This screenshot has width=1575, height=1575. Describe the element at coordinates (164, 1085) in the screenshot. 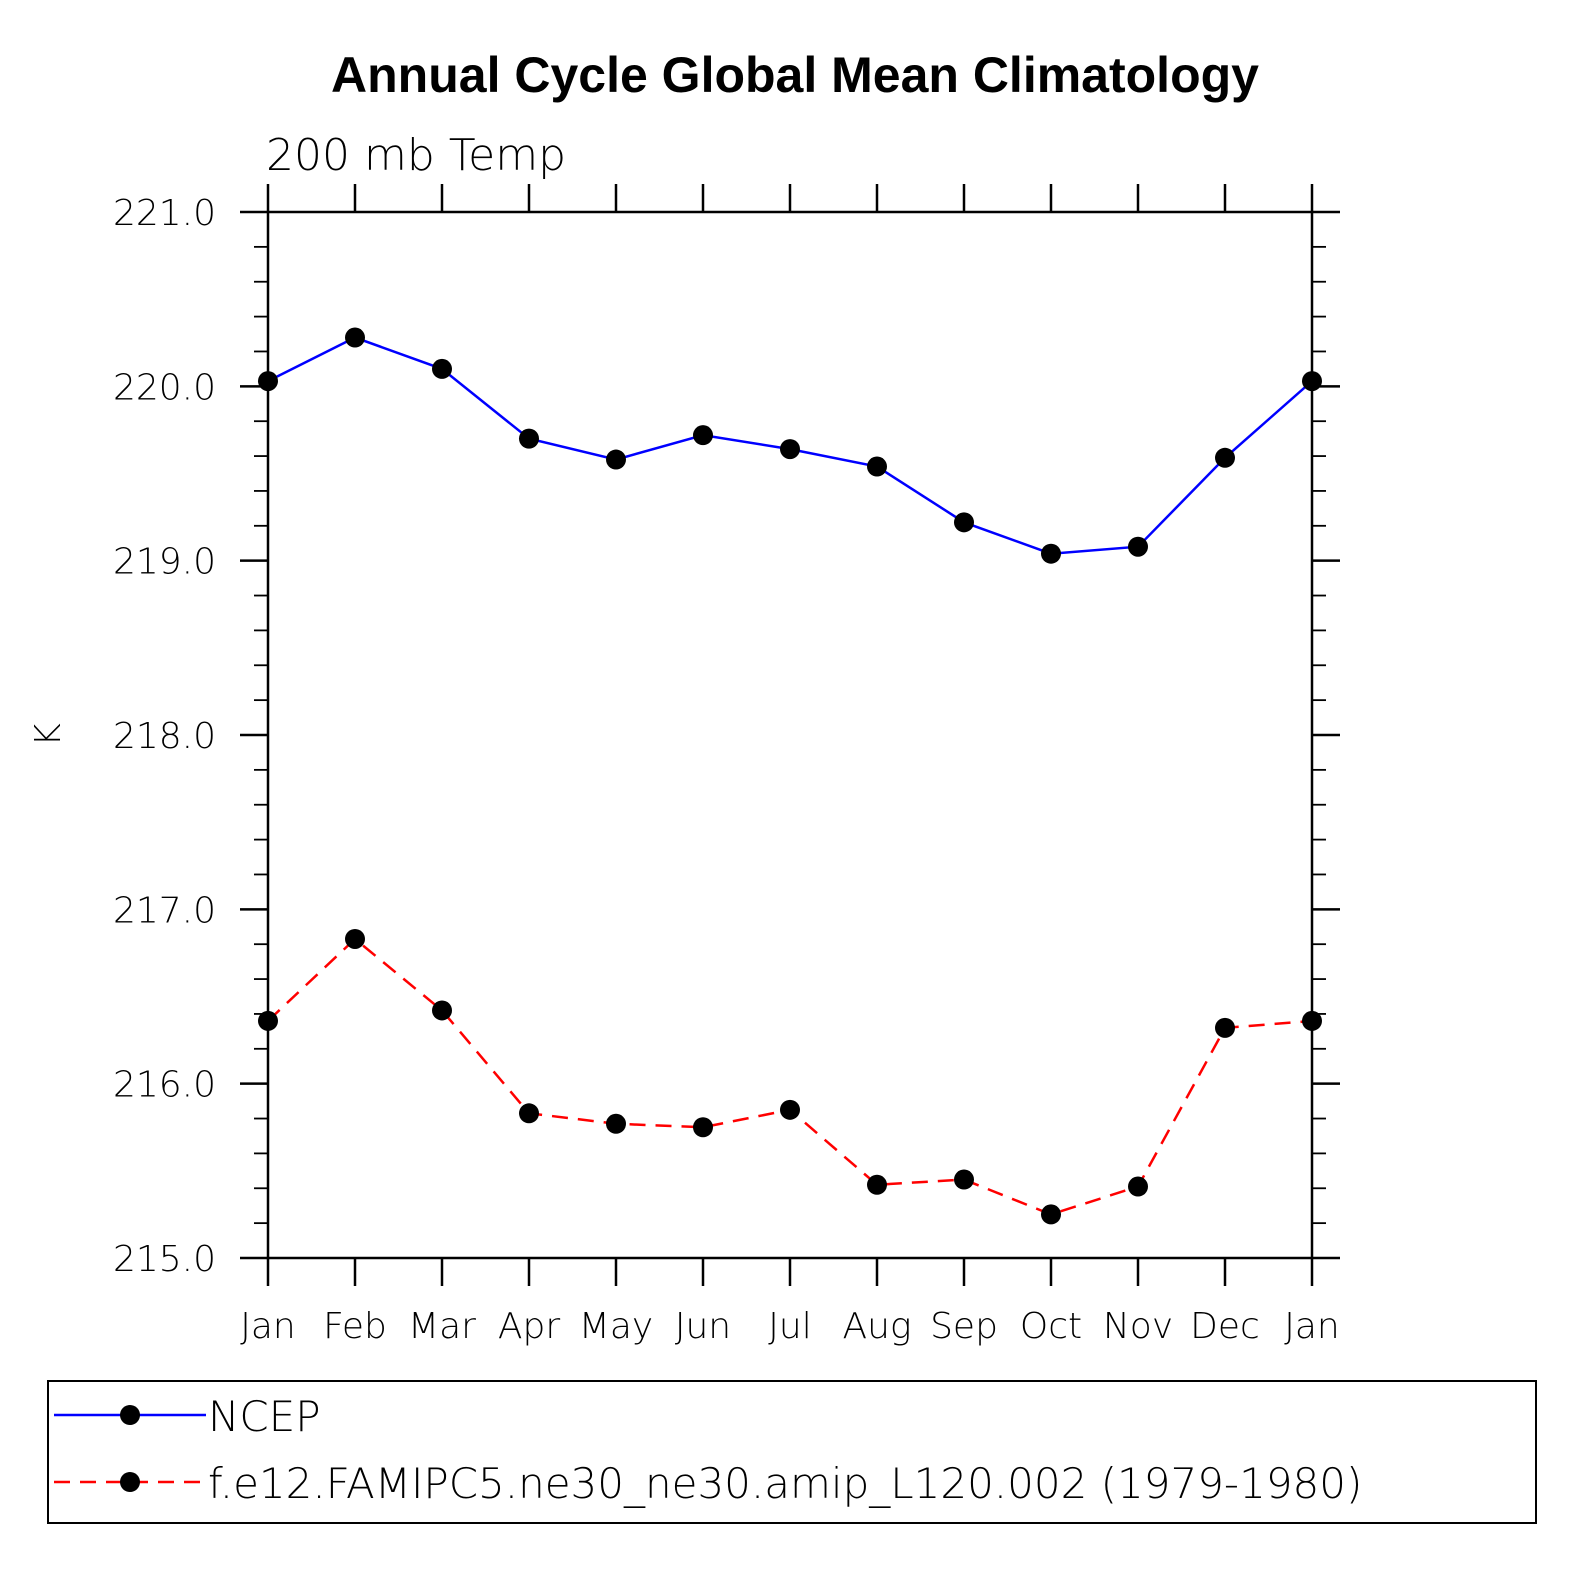

I see `y-tick-label: 216.0` at that location.